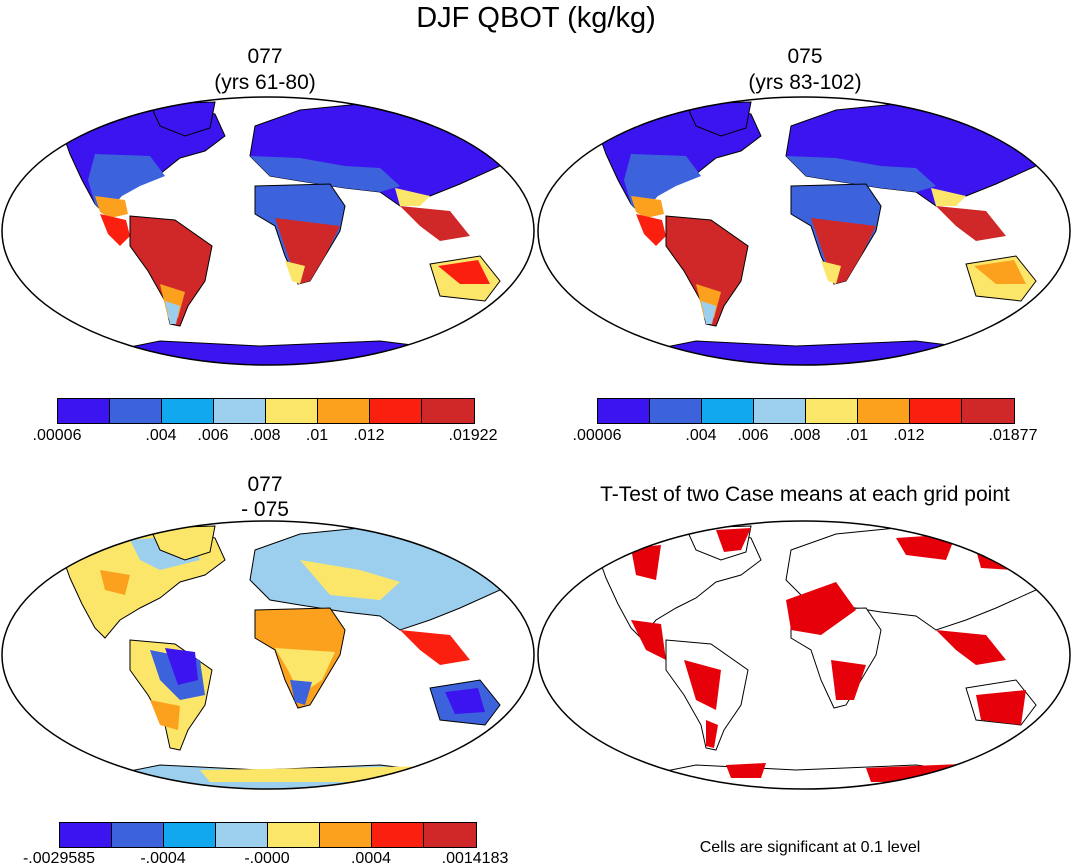  I want to click on panel2-title-line1: 075, so click(805, 56).